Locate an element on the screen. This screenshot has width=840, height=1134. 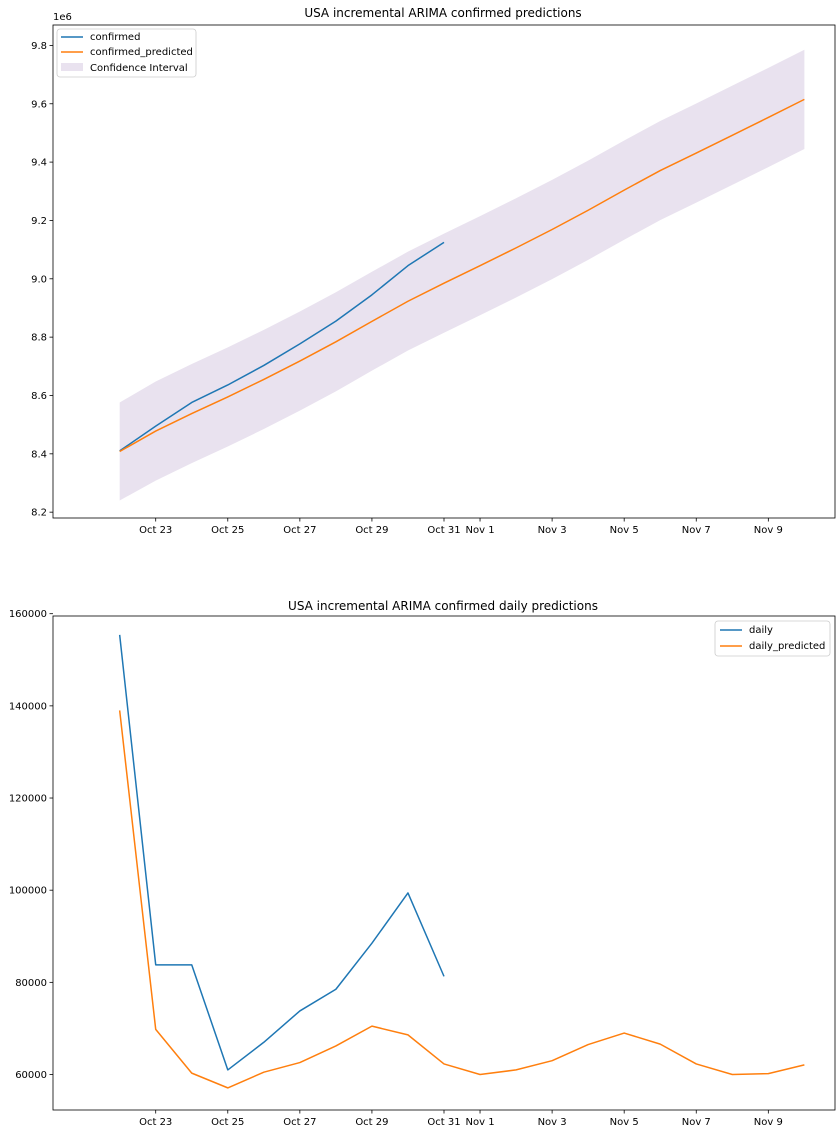
y-tick-label: 9.0 is located at coordinates (39, 279).